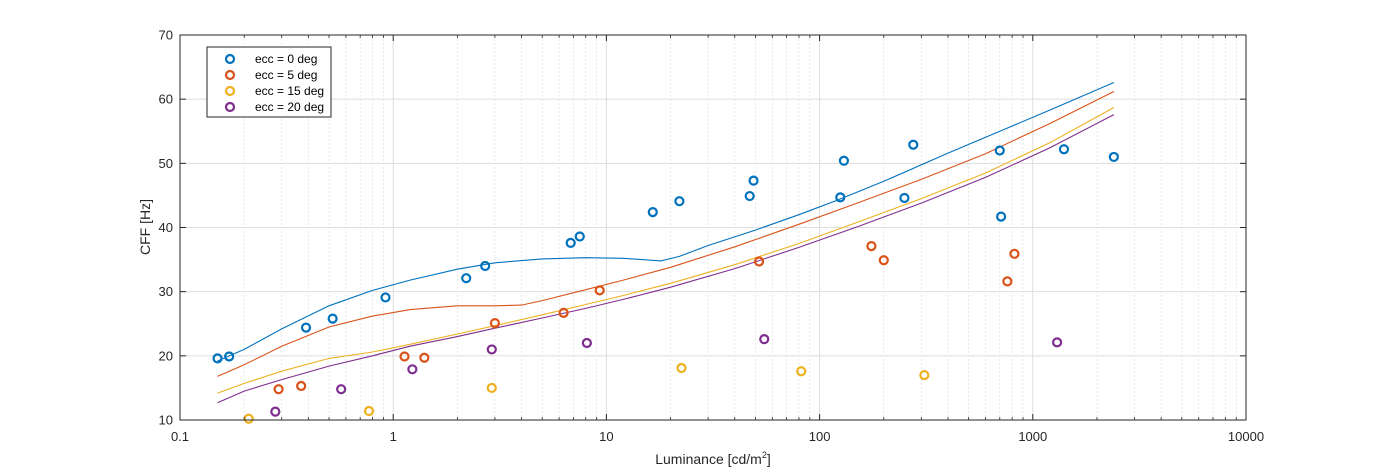 This screenshot has width=1378, height=472. What do you see at coordinates (606, 436) in the screenshot?
I see `x-tick-label: 10` at bounding box center [606, 436].